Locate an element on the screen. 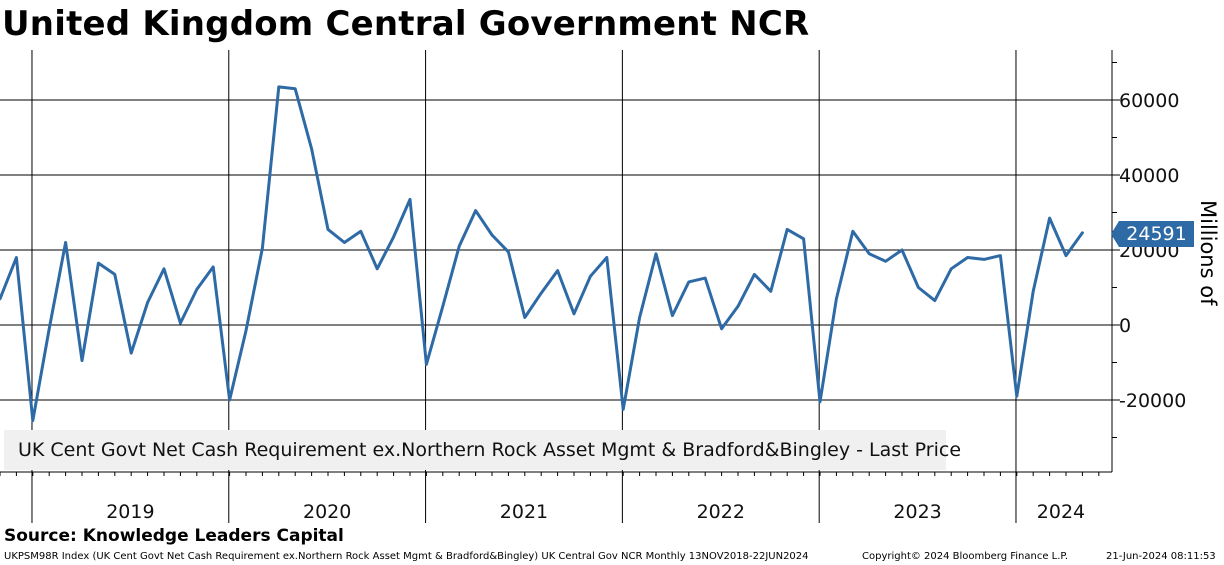  y-tick-label: 0 is located at coordinates (1125, 326).